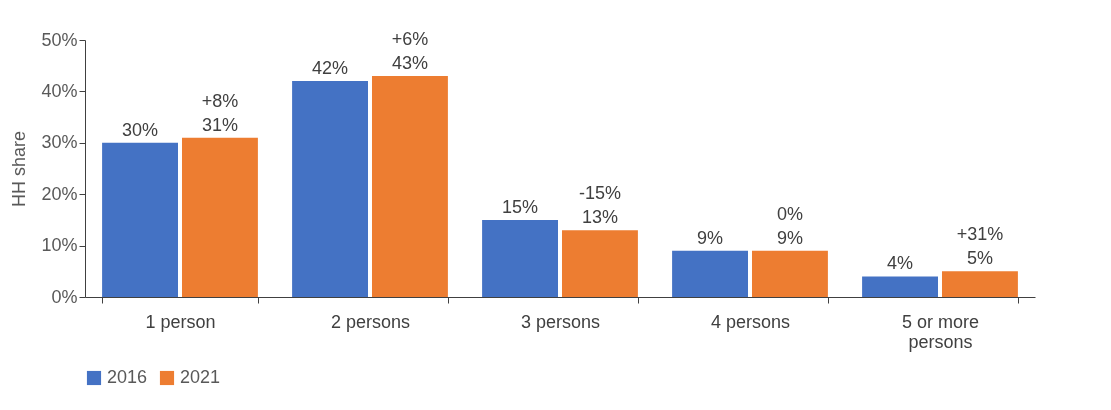 This screenshot has height=410, width=1111. What do you see at coordinates (64, 296) in the screenshot?
I see `y-tick-label: 0%` at bounding box center [64, 296].